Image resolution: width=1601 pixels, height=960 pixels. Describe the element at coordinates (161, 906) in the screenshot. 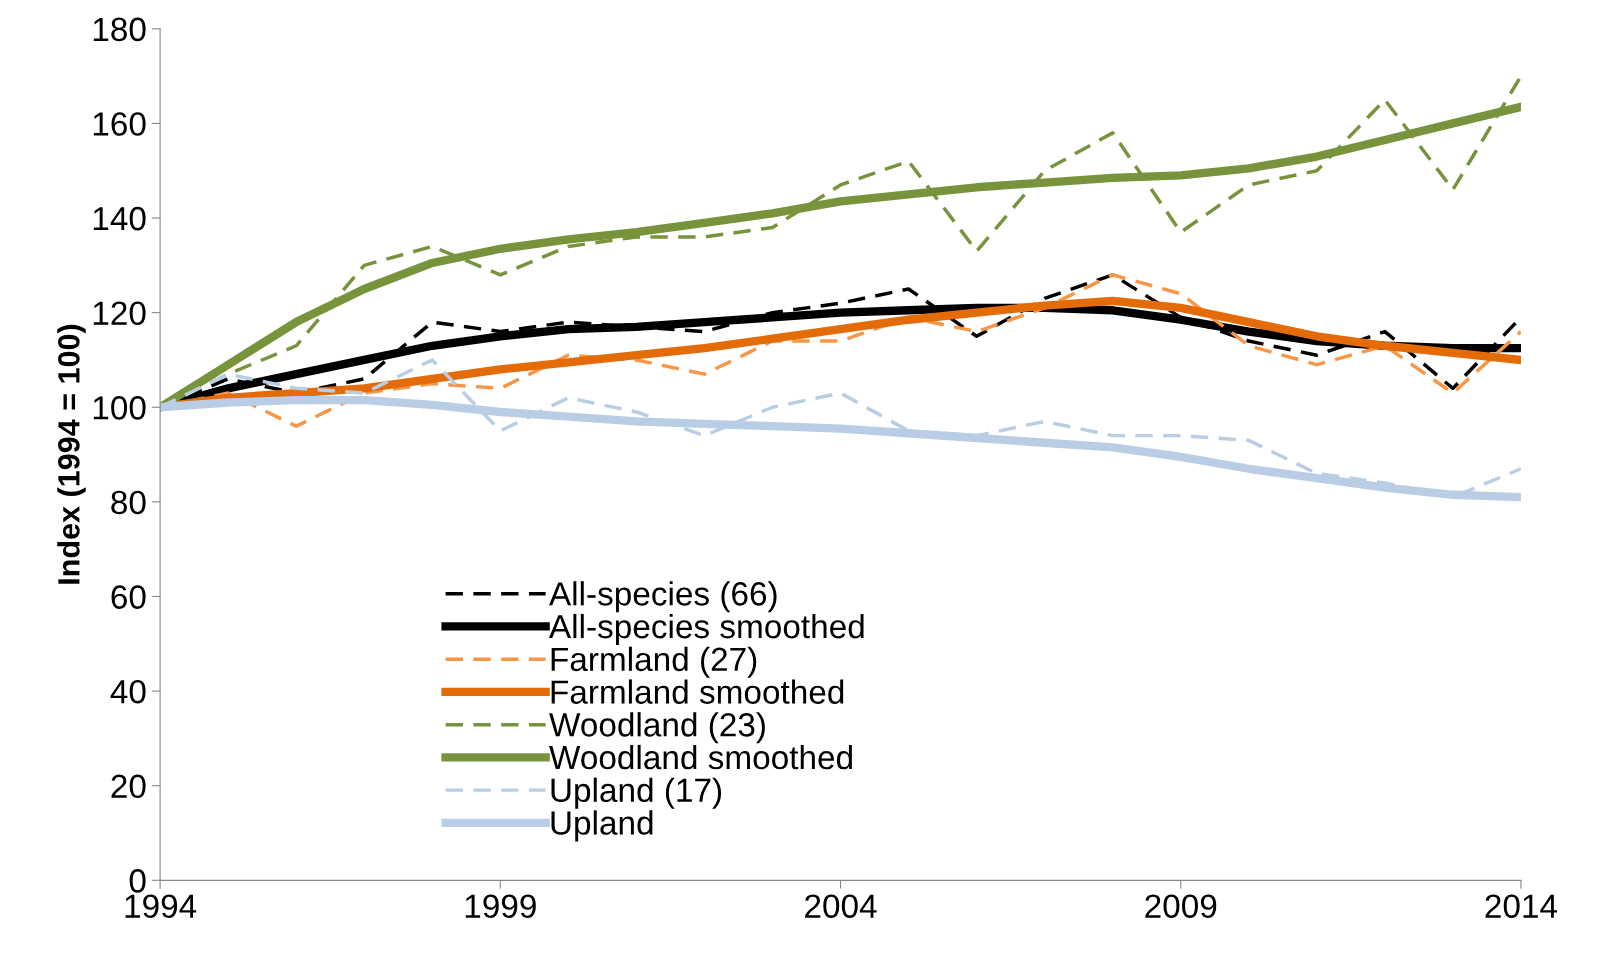

I see `x-tick-label: 1994` at that location.